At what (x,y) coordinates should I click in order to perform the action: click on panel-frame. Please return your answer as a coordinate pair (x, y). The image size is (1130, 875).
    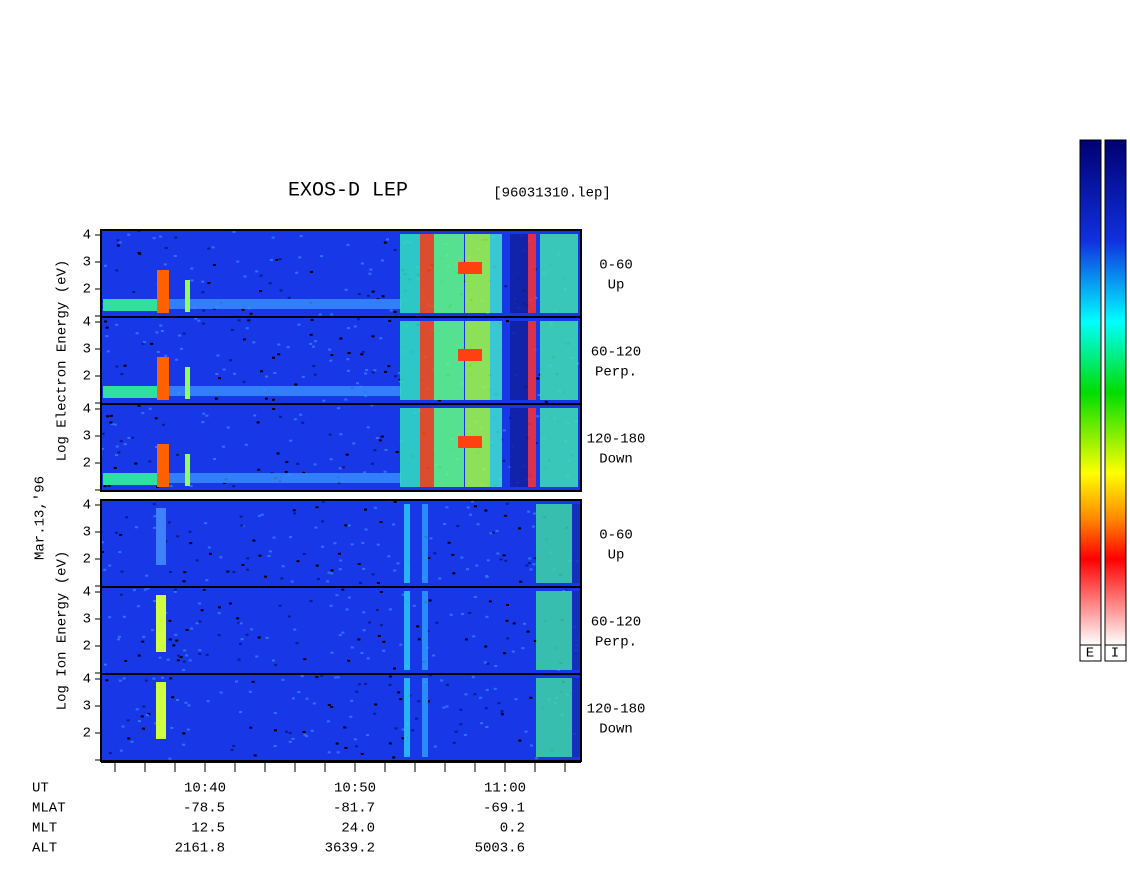
    Looking at the image, I should click on (341, 447).